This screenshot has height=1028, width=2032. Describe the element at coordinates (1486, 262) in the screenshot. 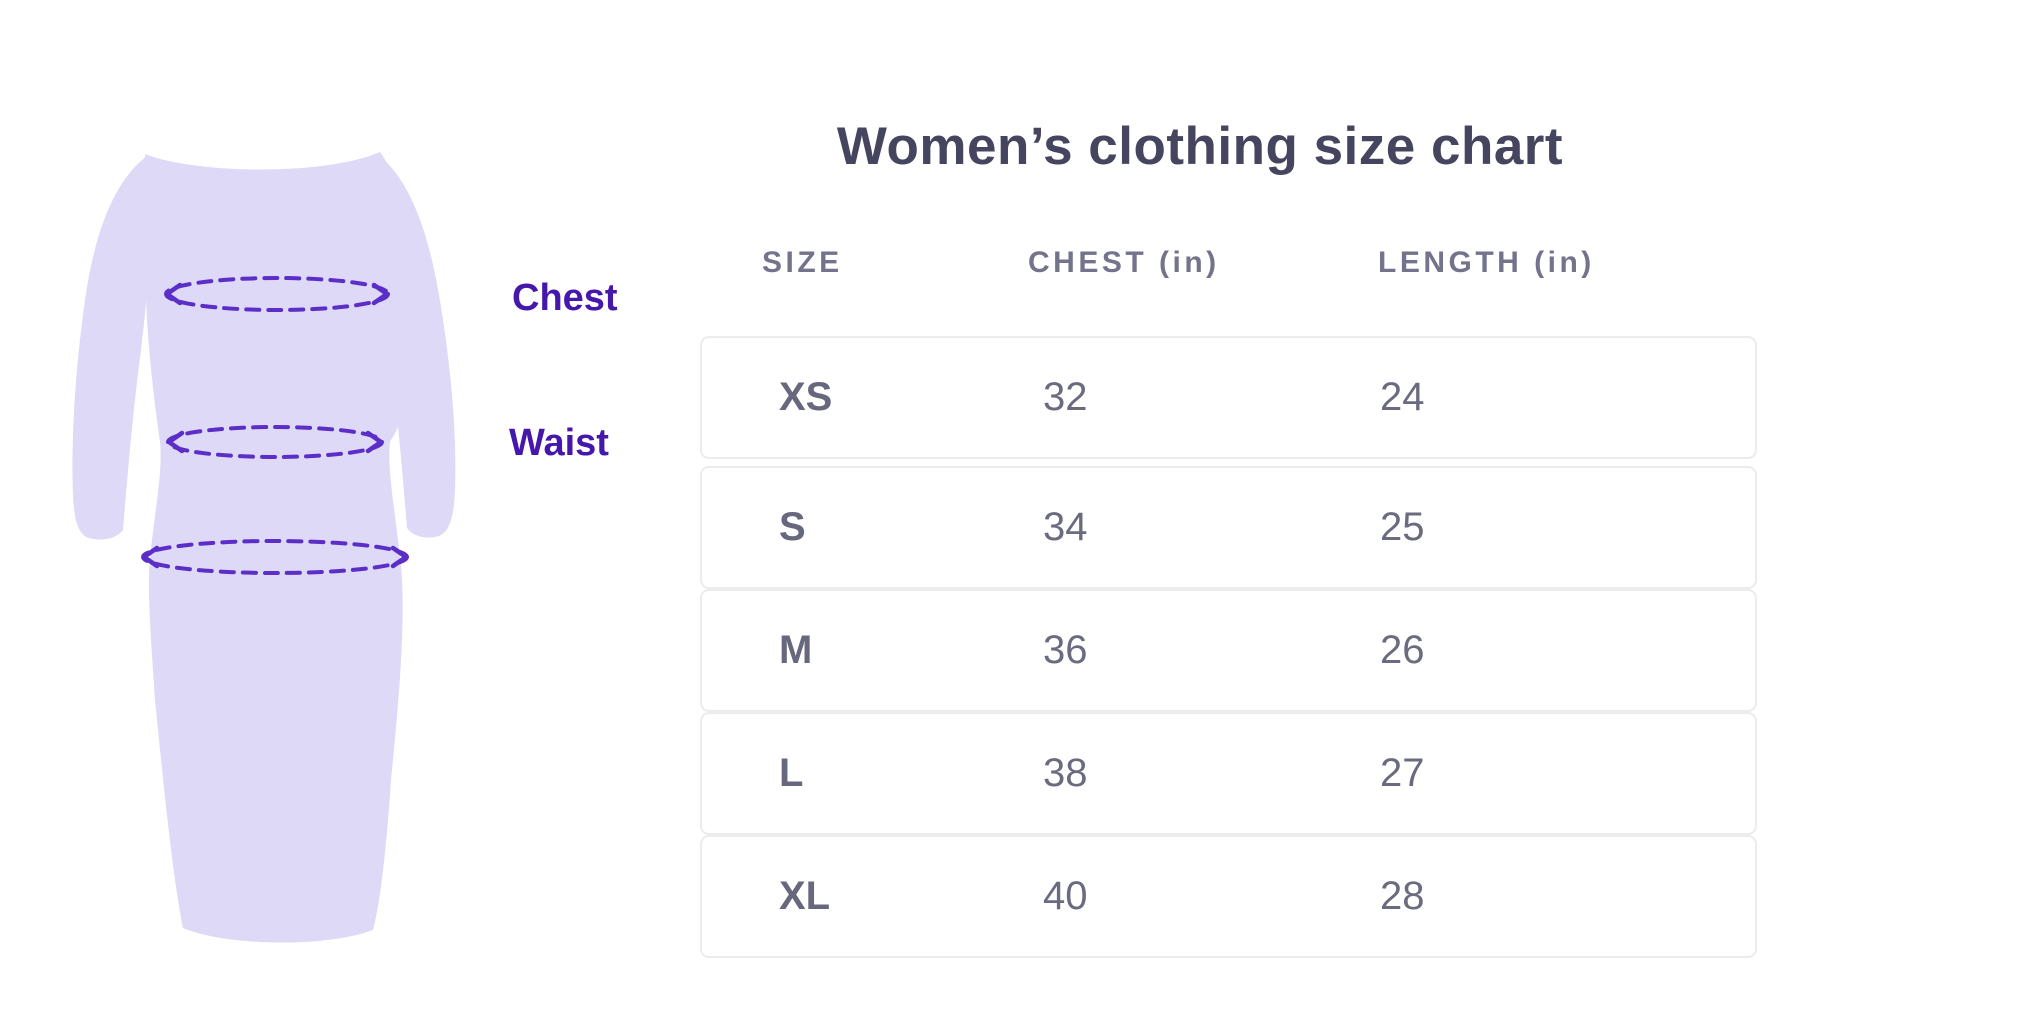

I see `column-header-length: LENGTH (in)` at that location.